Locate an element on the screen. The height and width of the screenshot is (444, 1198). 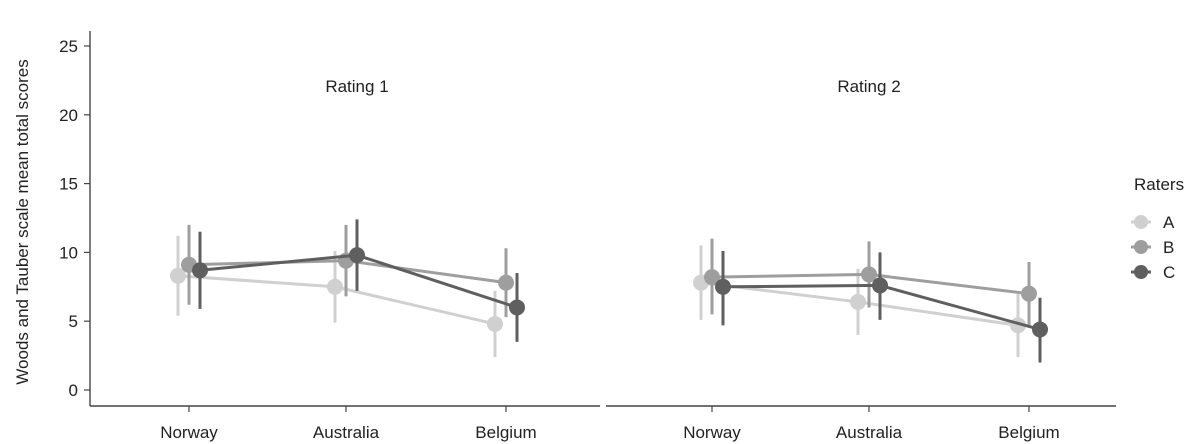
y-tick-label: 5 is located at coordinates (73, 321).